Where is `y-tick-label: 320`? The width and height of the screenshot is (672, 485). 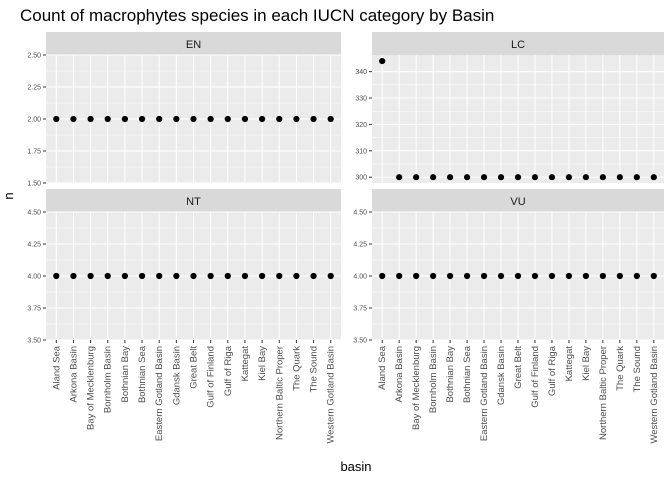
y-tick-label: 320 is located at coordinates (361, 125).